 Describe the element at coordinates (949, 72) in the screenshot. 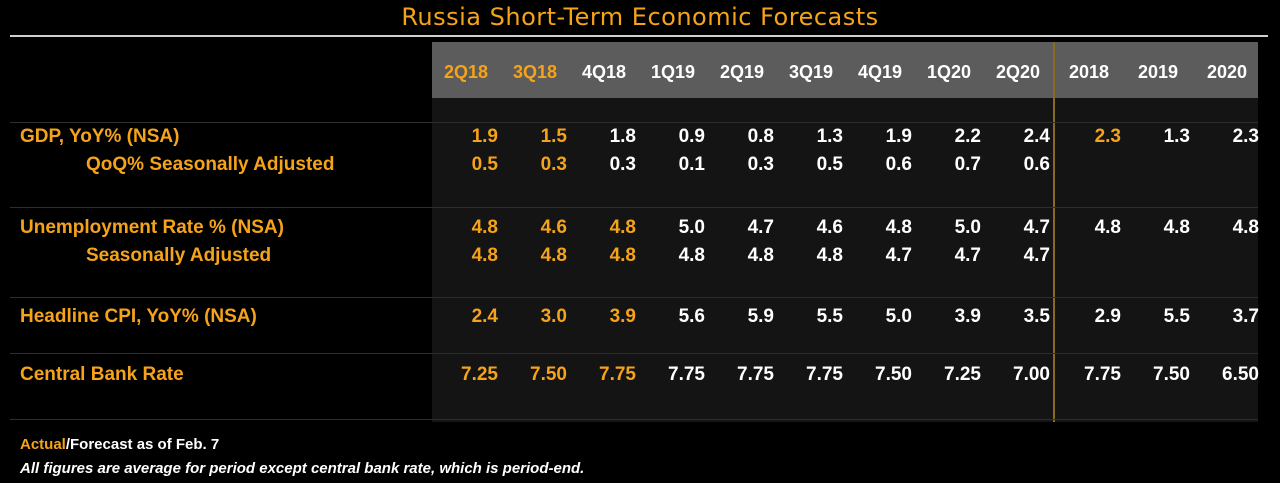

I see `column-header-1q20: 1Q20` at that location.